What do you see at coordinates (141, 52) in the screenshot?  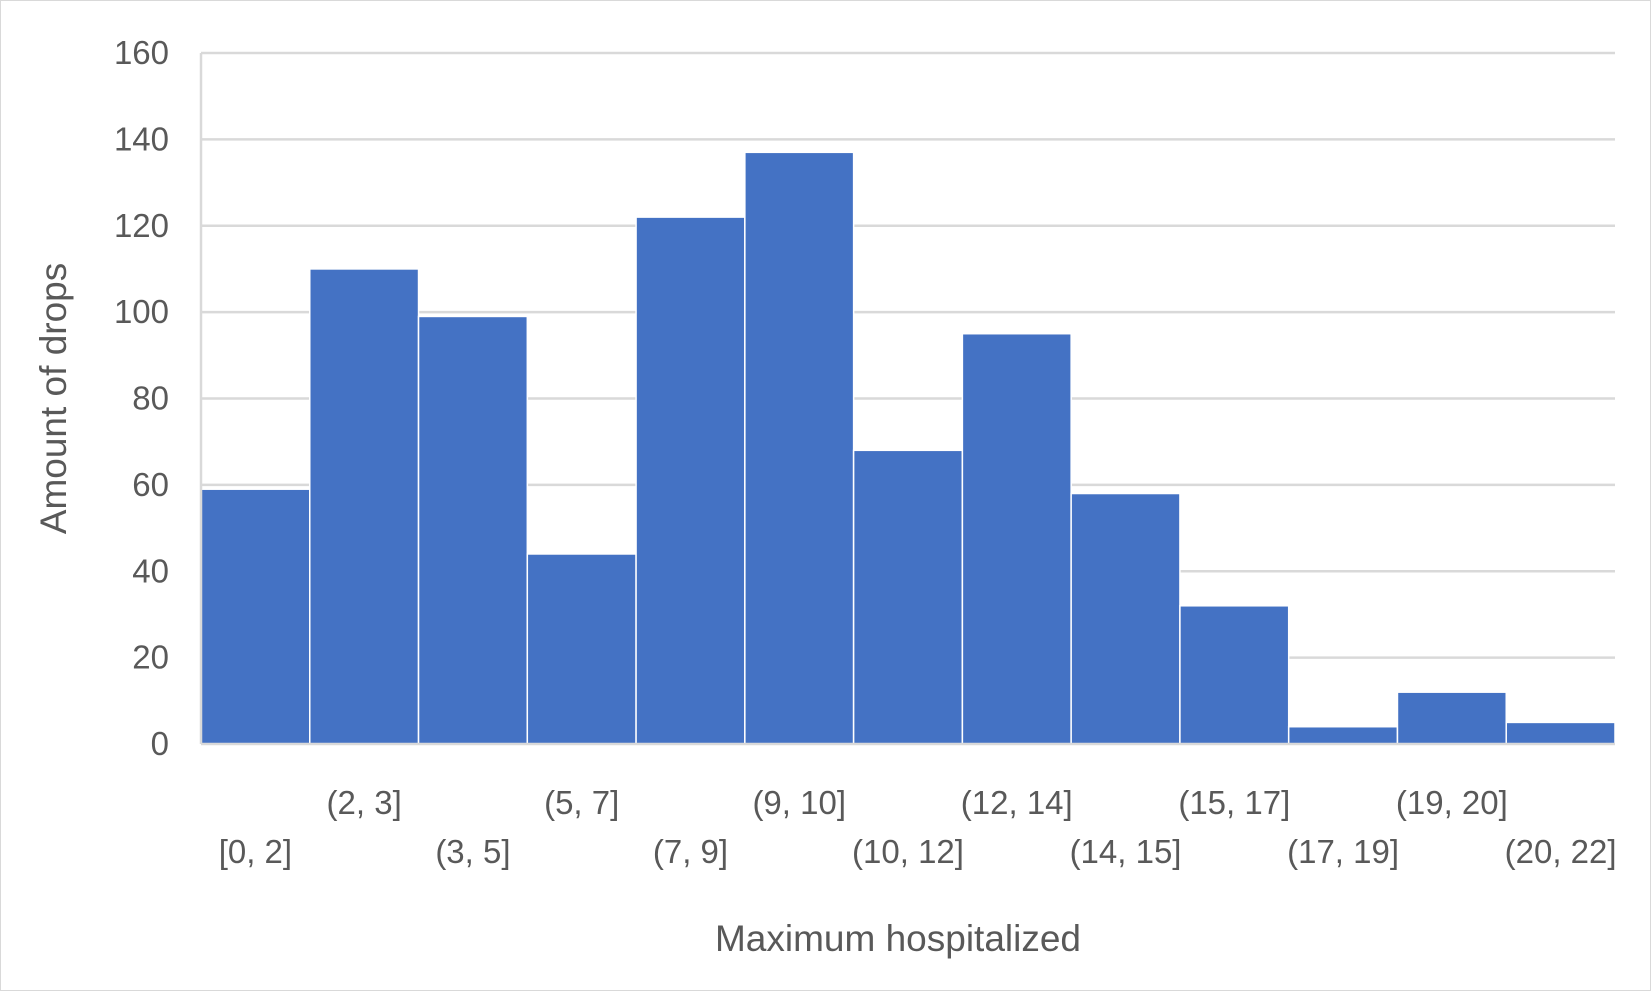 I see `y-tick-label: 160` at bounding box center [141, 52].